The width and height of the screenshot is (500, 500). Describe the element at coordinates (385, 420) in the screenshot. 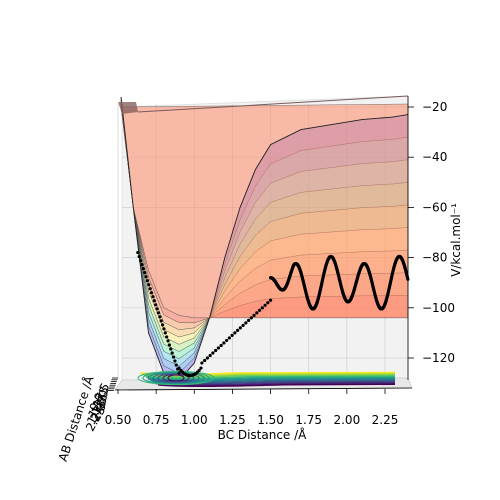

I see `x-tick-label: 2.25` at that location.